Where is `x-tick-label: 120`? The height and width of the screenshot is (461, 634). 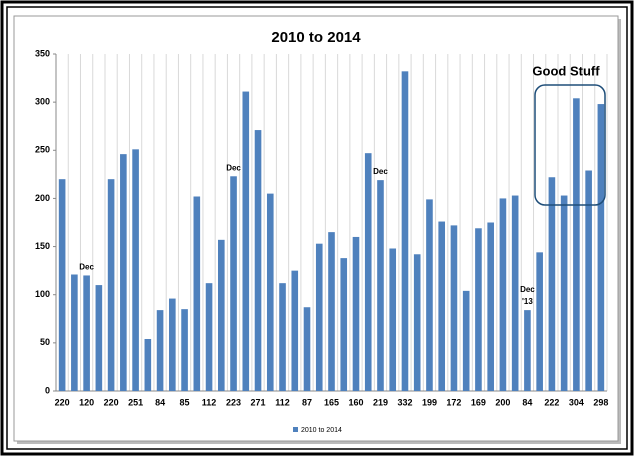
x-tick-label: 120 is located at coordinates (86, 402).